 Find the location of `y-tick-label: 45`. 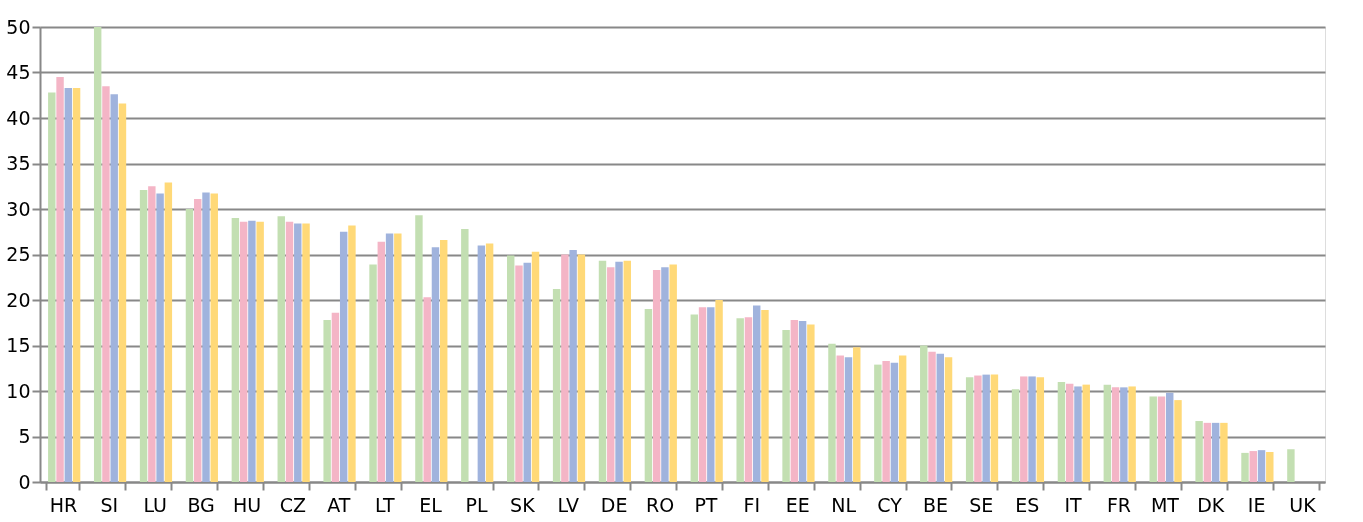

y-tick-label: 45 is located at coordinates (18, 72).